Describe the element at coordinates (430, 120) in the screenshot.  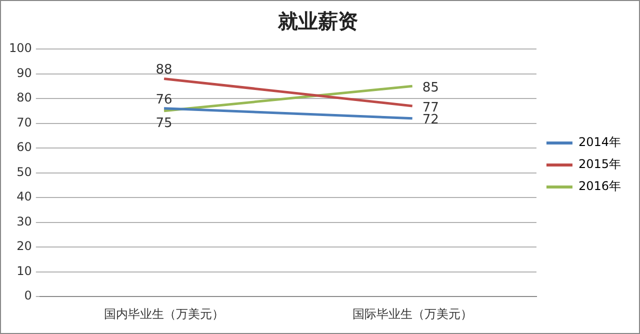
I see `data-label: 72` at that location.